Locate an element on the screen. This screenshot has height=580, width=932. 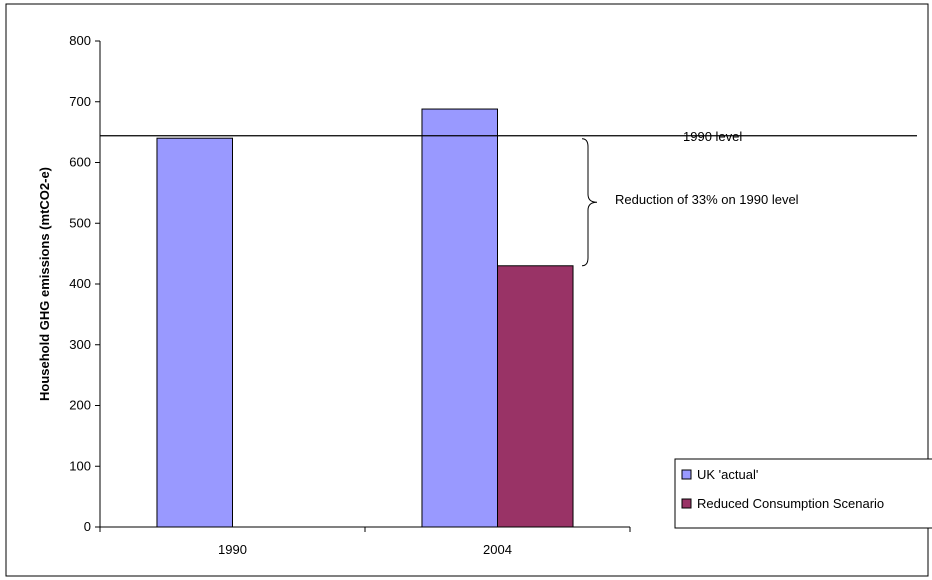
reference-line-group: 1990 level is located at coordinates (508, 136).